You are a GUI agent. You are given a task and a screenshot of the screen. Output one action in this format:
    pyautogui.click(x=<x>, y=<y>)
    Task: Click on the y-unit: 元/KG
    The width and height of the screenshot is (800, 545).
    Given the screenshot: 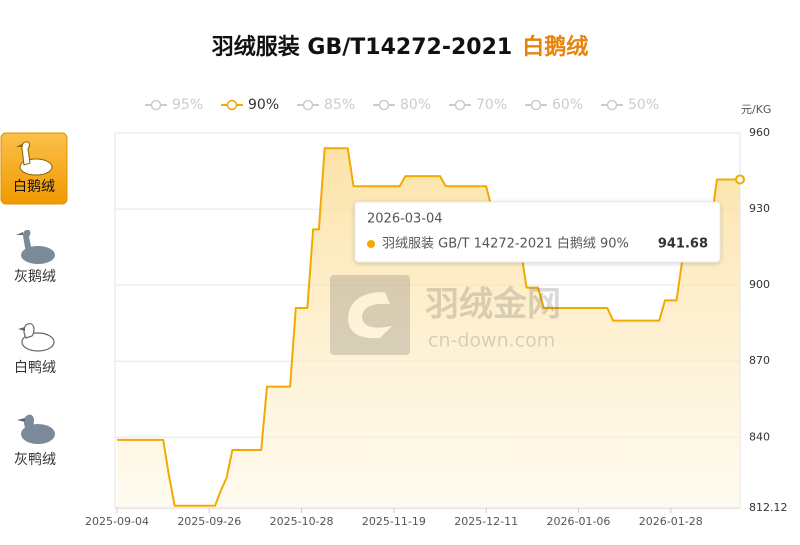 What is the action you would take?
    pyautogui.click(x=756, y=109)
    